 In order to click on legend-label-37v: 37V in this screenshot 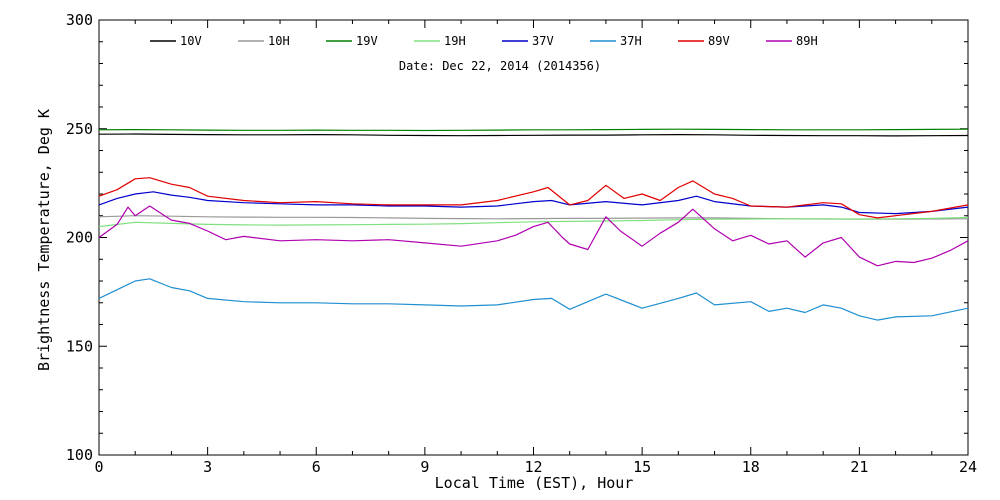, I will do `click(543, 41)`.